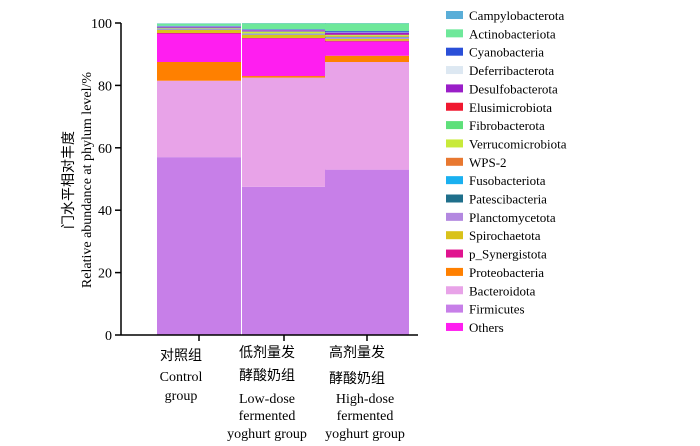  I want to click on legend-swatch-actinobacteriota, so click(454, 33).